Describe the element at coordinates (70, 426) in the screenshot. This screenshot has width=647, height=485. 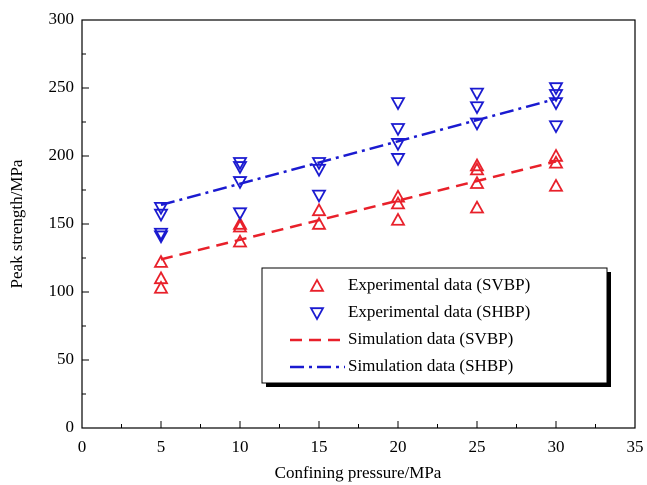
I see `y-tick-label: 0` at that location.